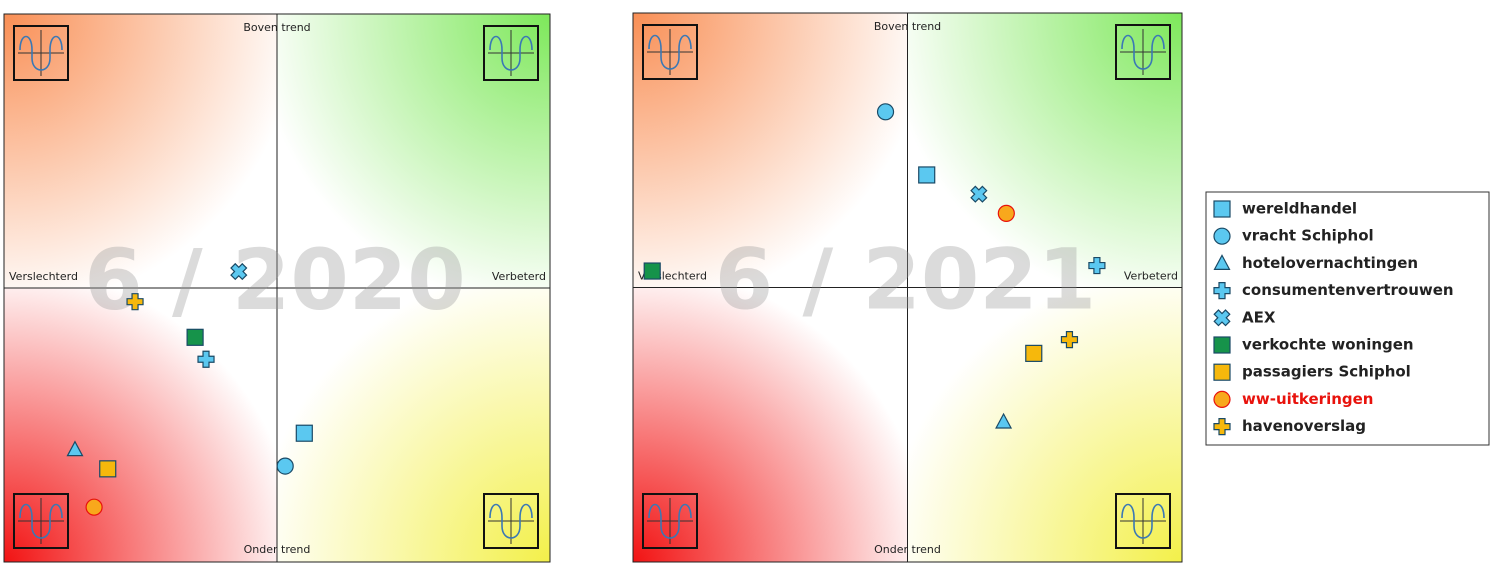 This screenshot has height=575, width=1500. I want to click on left-label: Verslechterd, so click(43, 276).